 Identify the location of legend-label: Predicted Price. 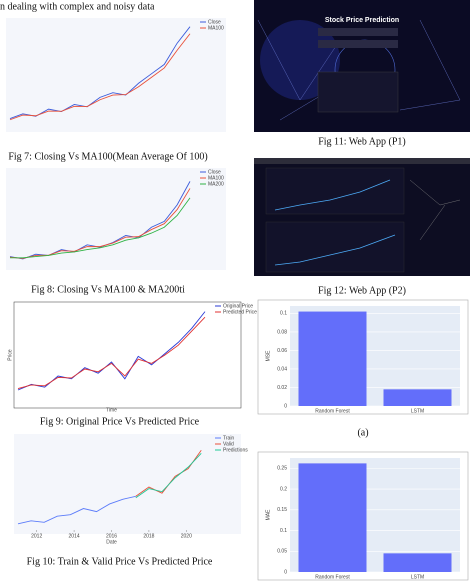
(240, 312).